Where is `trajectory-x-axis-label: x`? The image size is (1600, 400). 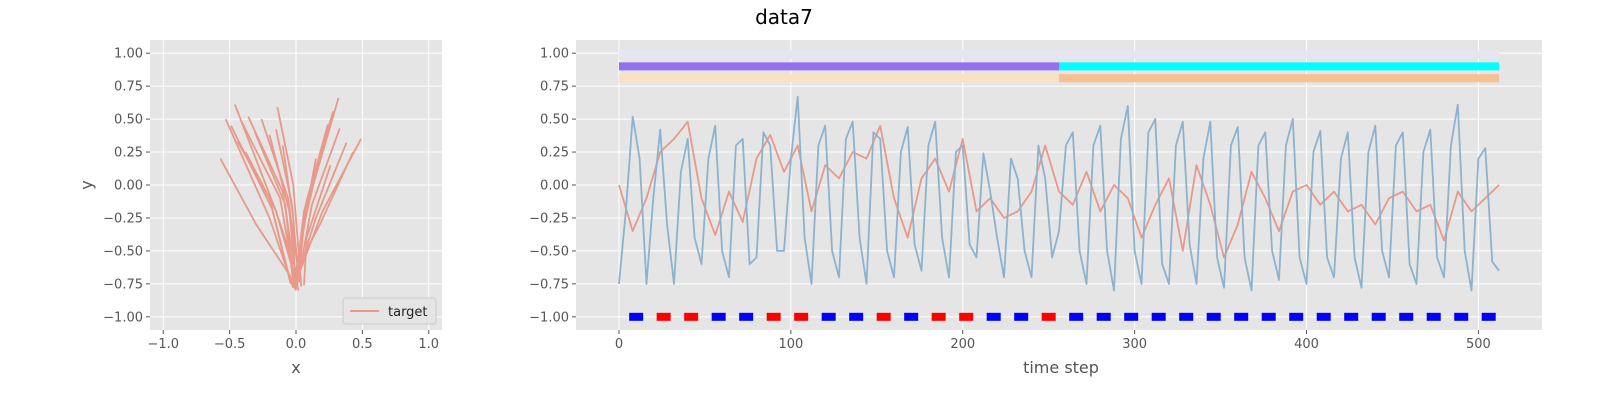 trajectory-x-axis-label: x is located at coordinates (295, 367).